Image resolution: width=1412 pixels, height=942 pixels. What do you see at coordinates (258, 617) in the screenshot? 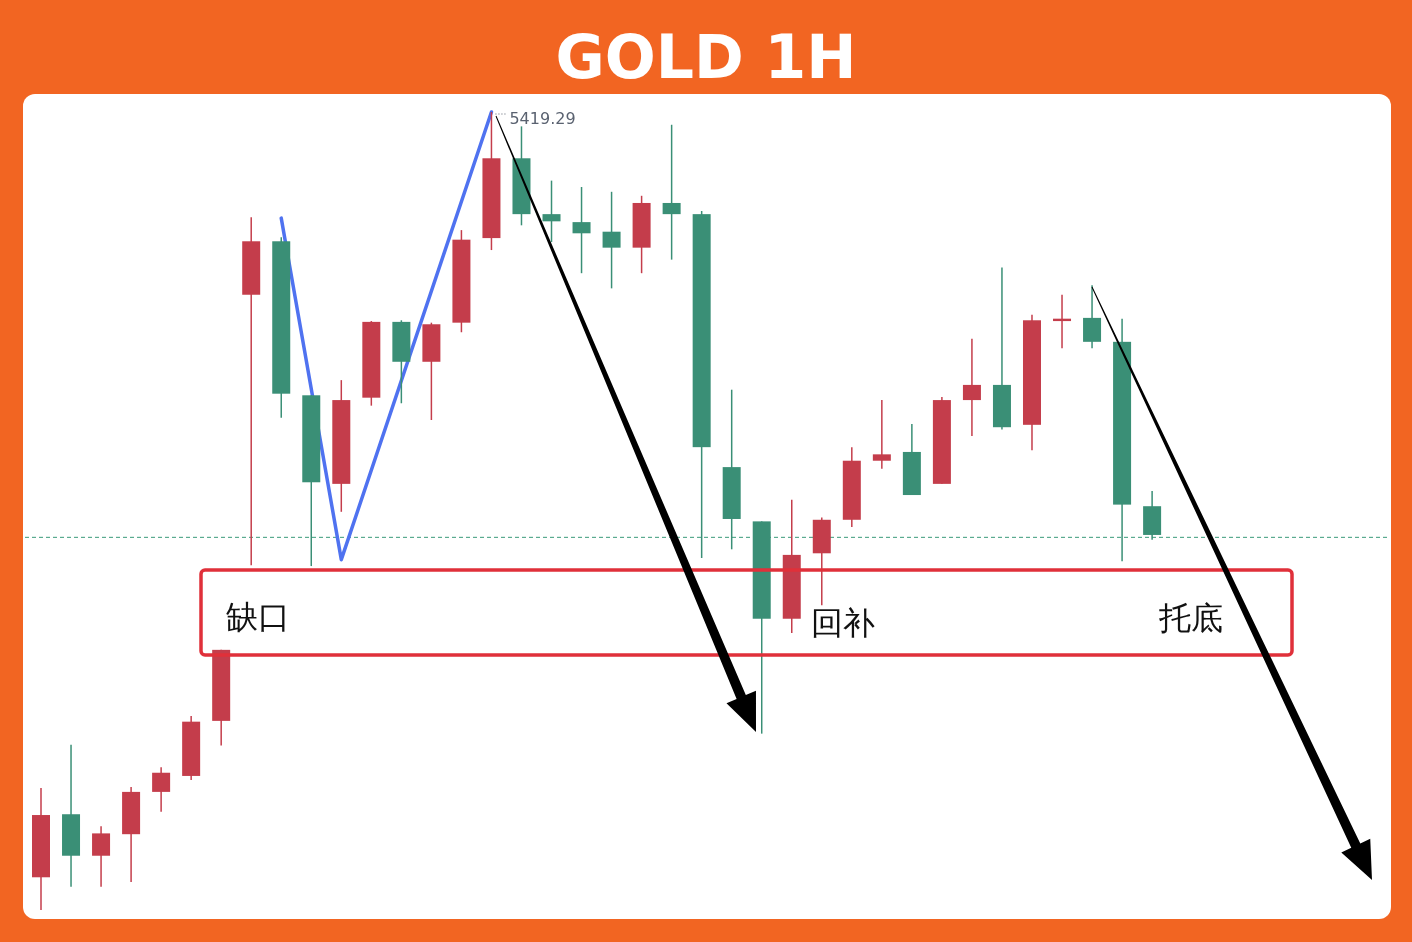
I see `annotation: 缺口` at bounding box center [258, 617].